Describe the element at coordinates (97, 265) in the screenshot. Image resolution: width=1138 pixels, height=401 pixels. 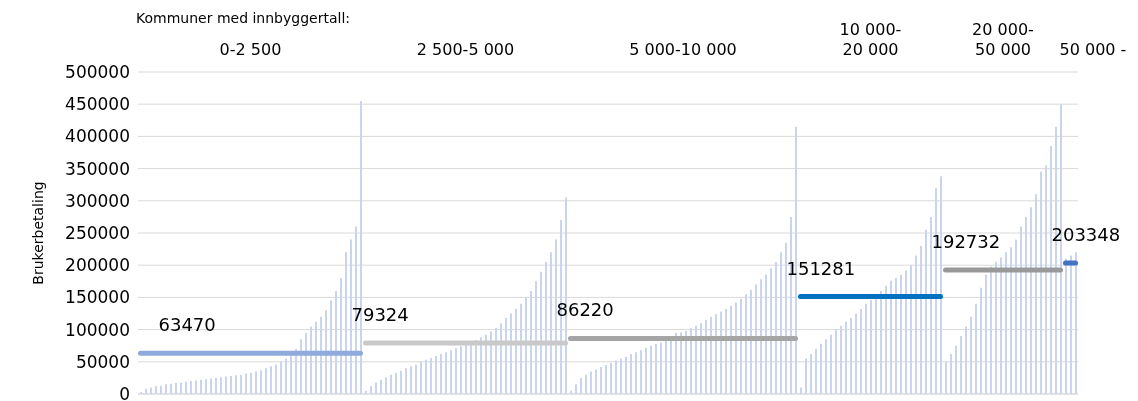
I see `y-tick-label: 200000` at that location.